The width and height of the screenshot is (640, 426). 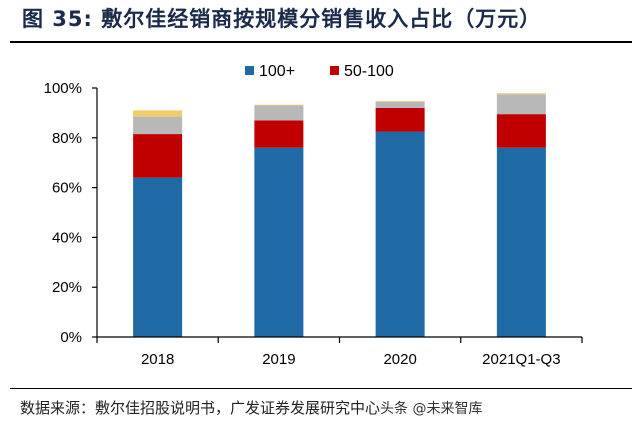 What do you see at coordinates (321, 42) in the screenshot?
I see `title-divider` at bounding box center [321, 42].